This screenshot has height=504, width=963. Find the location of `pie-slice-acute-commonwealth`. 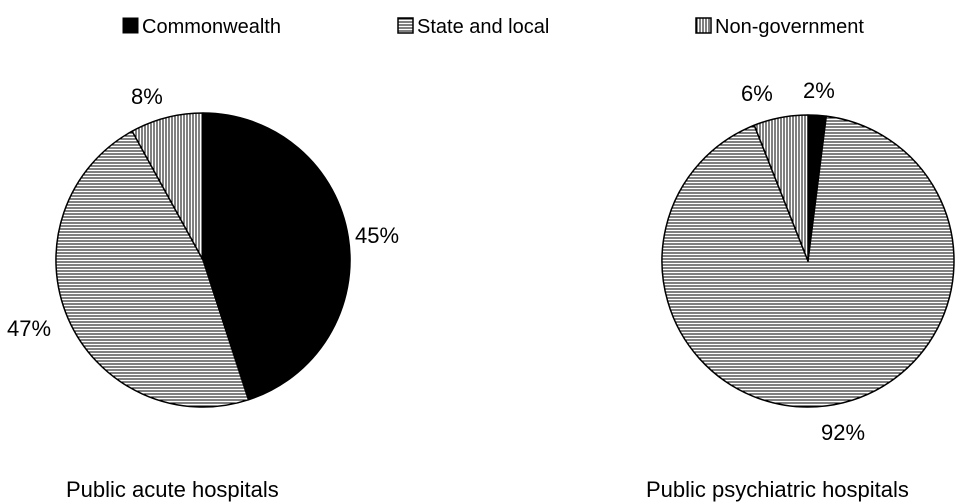

pie-slice-acute-commonwealth is located at coordinates (276, 256).